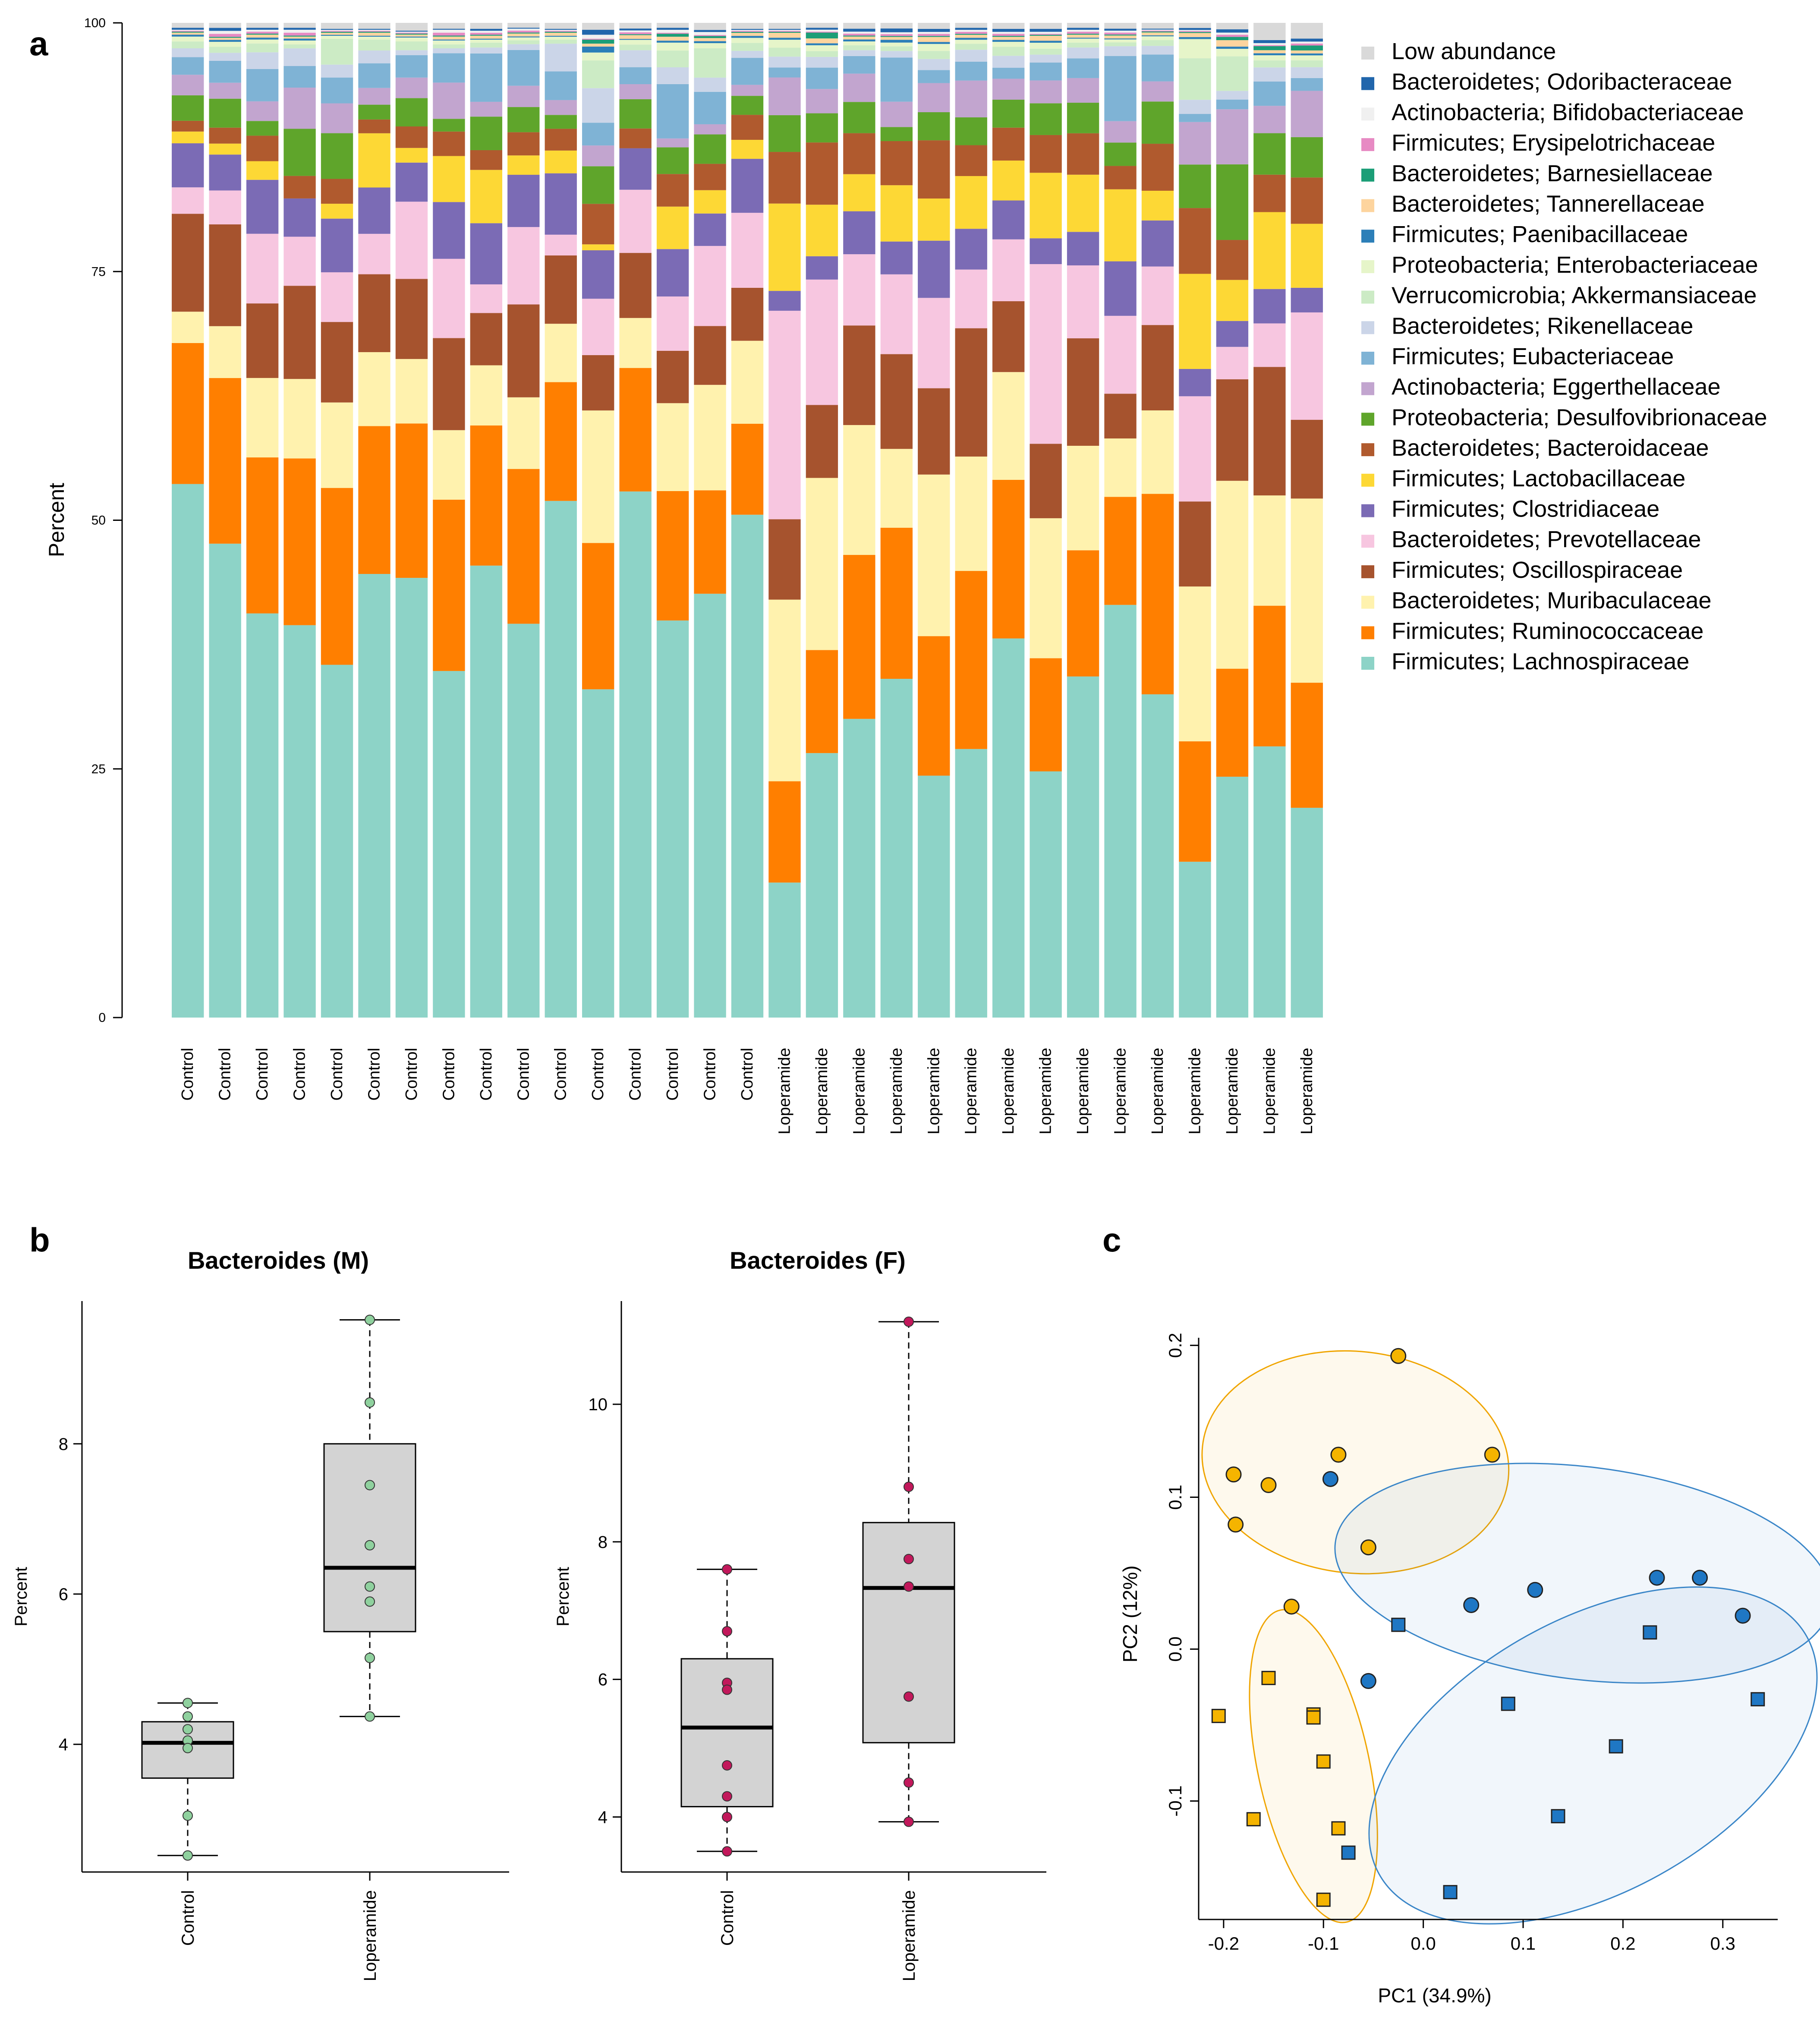  Describe the element at coordinates (64, 1594) in the screenshot. I see `panel-b-y-tick-label: 6` at that location.